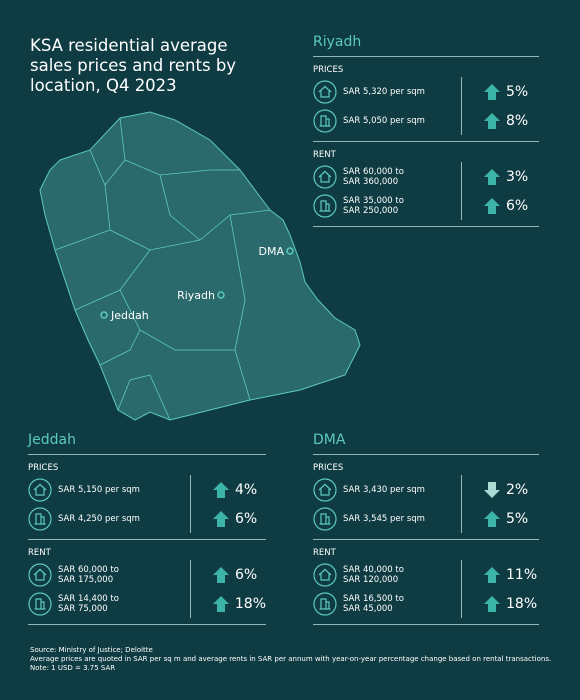  Describe the element at coordinates (373, 598) in the screenshot. I see `text-line: SAR 16,500 to` at that location.